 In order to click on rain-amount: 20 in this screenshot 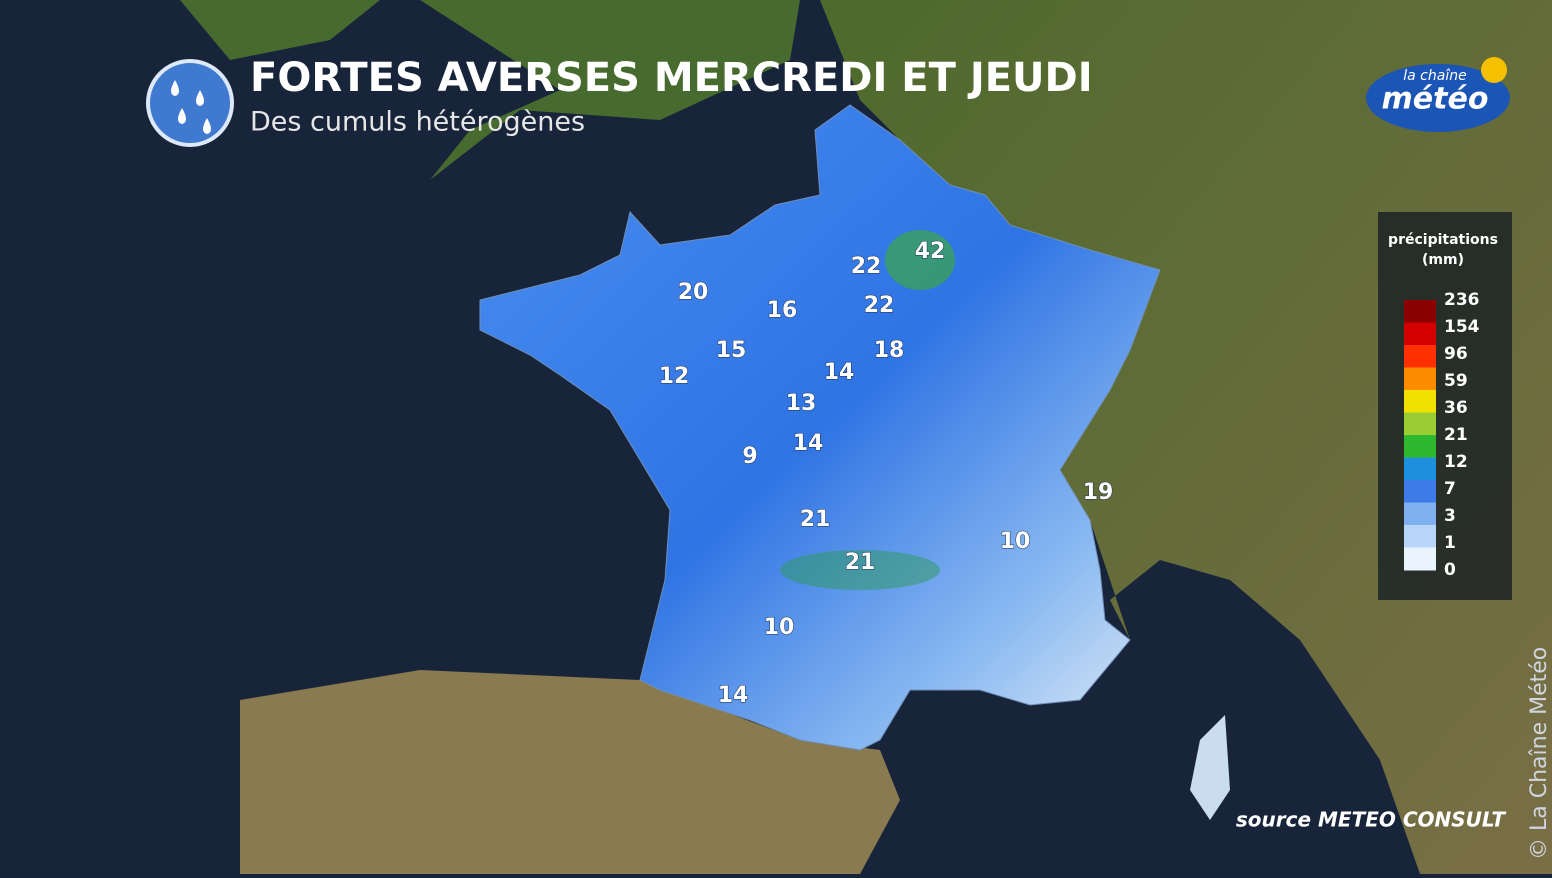, I will do `click(693, 292)`.